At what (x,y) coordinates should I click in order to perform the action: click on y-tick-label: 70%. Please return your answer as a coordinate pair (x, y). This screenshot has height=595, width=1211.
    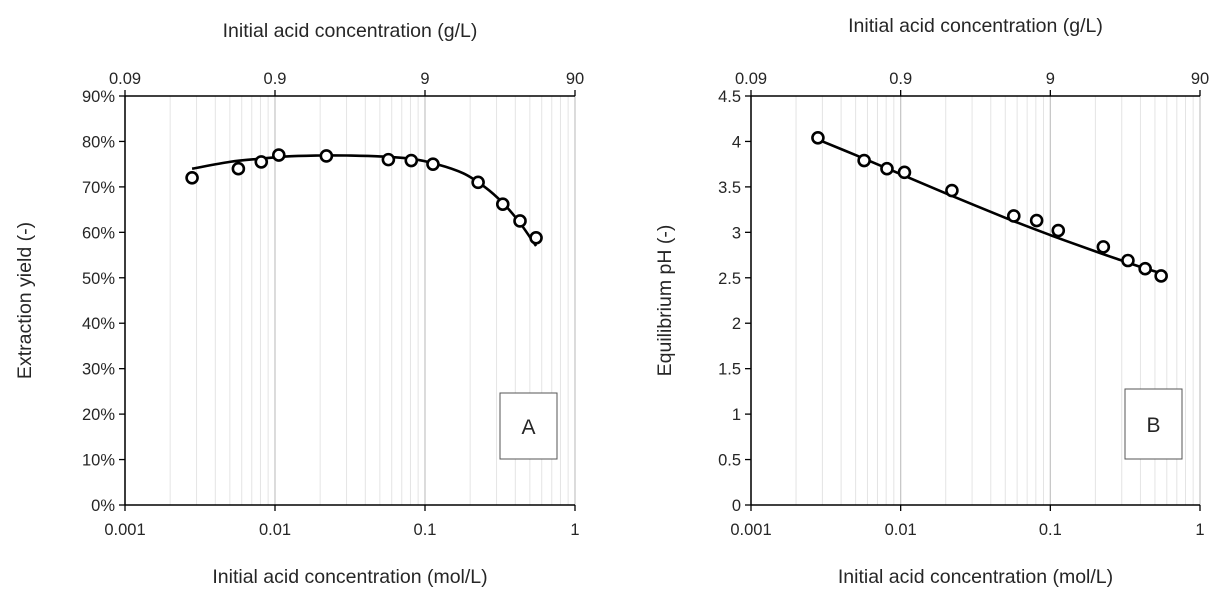
    Looking at the image, I should click on (98, 188).